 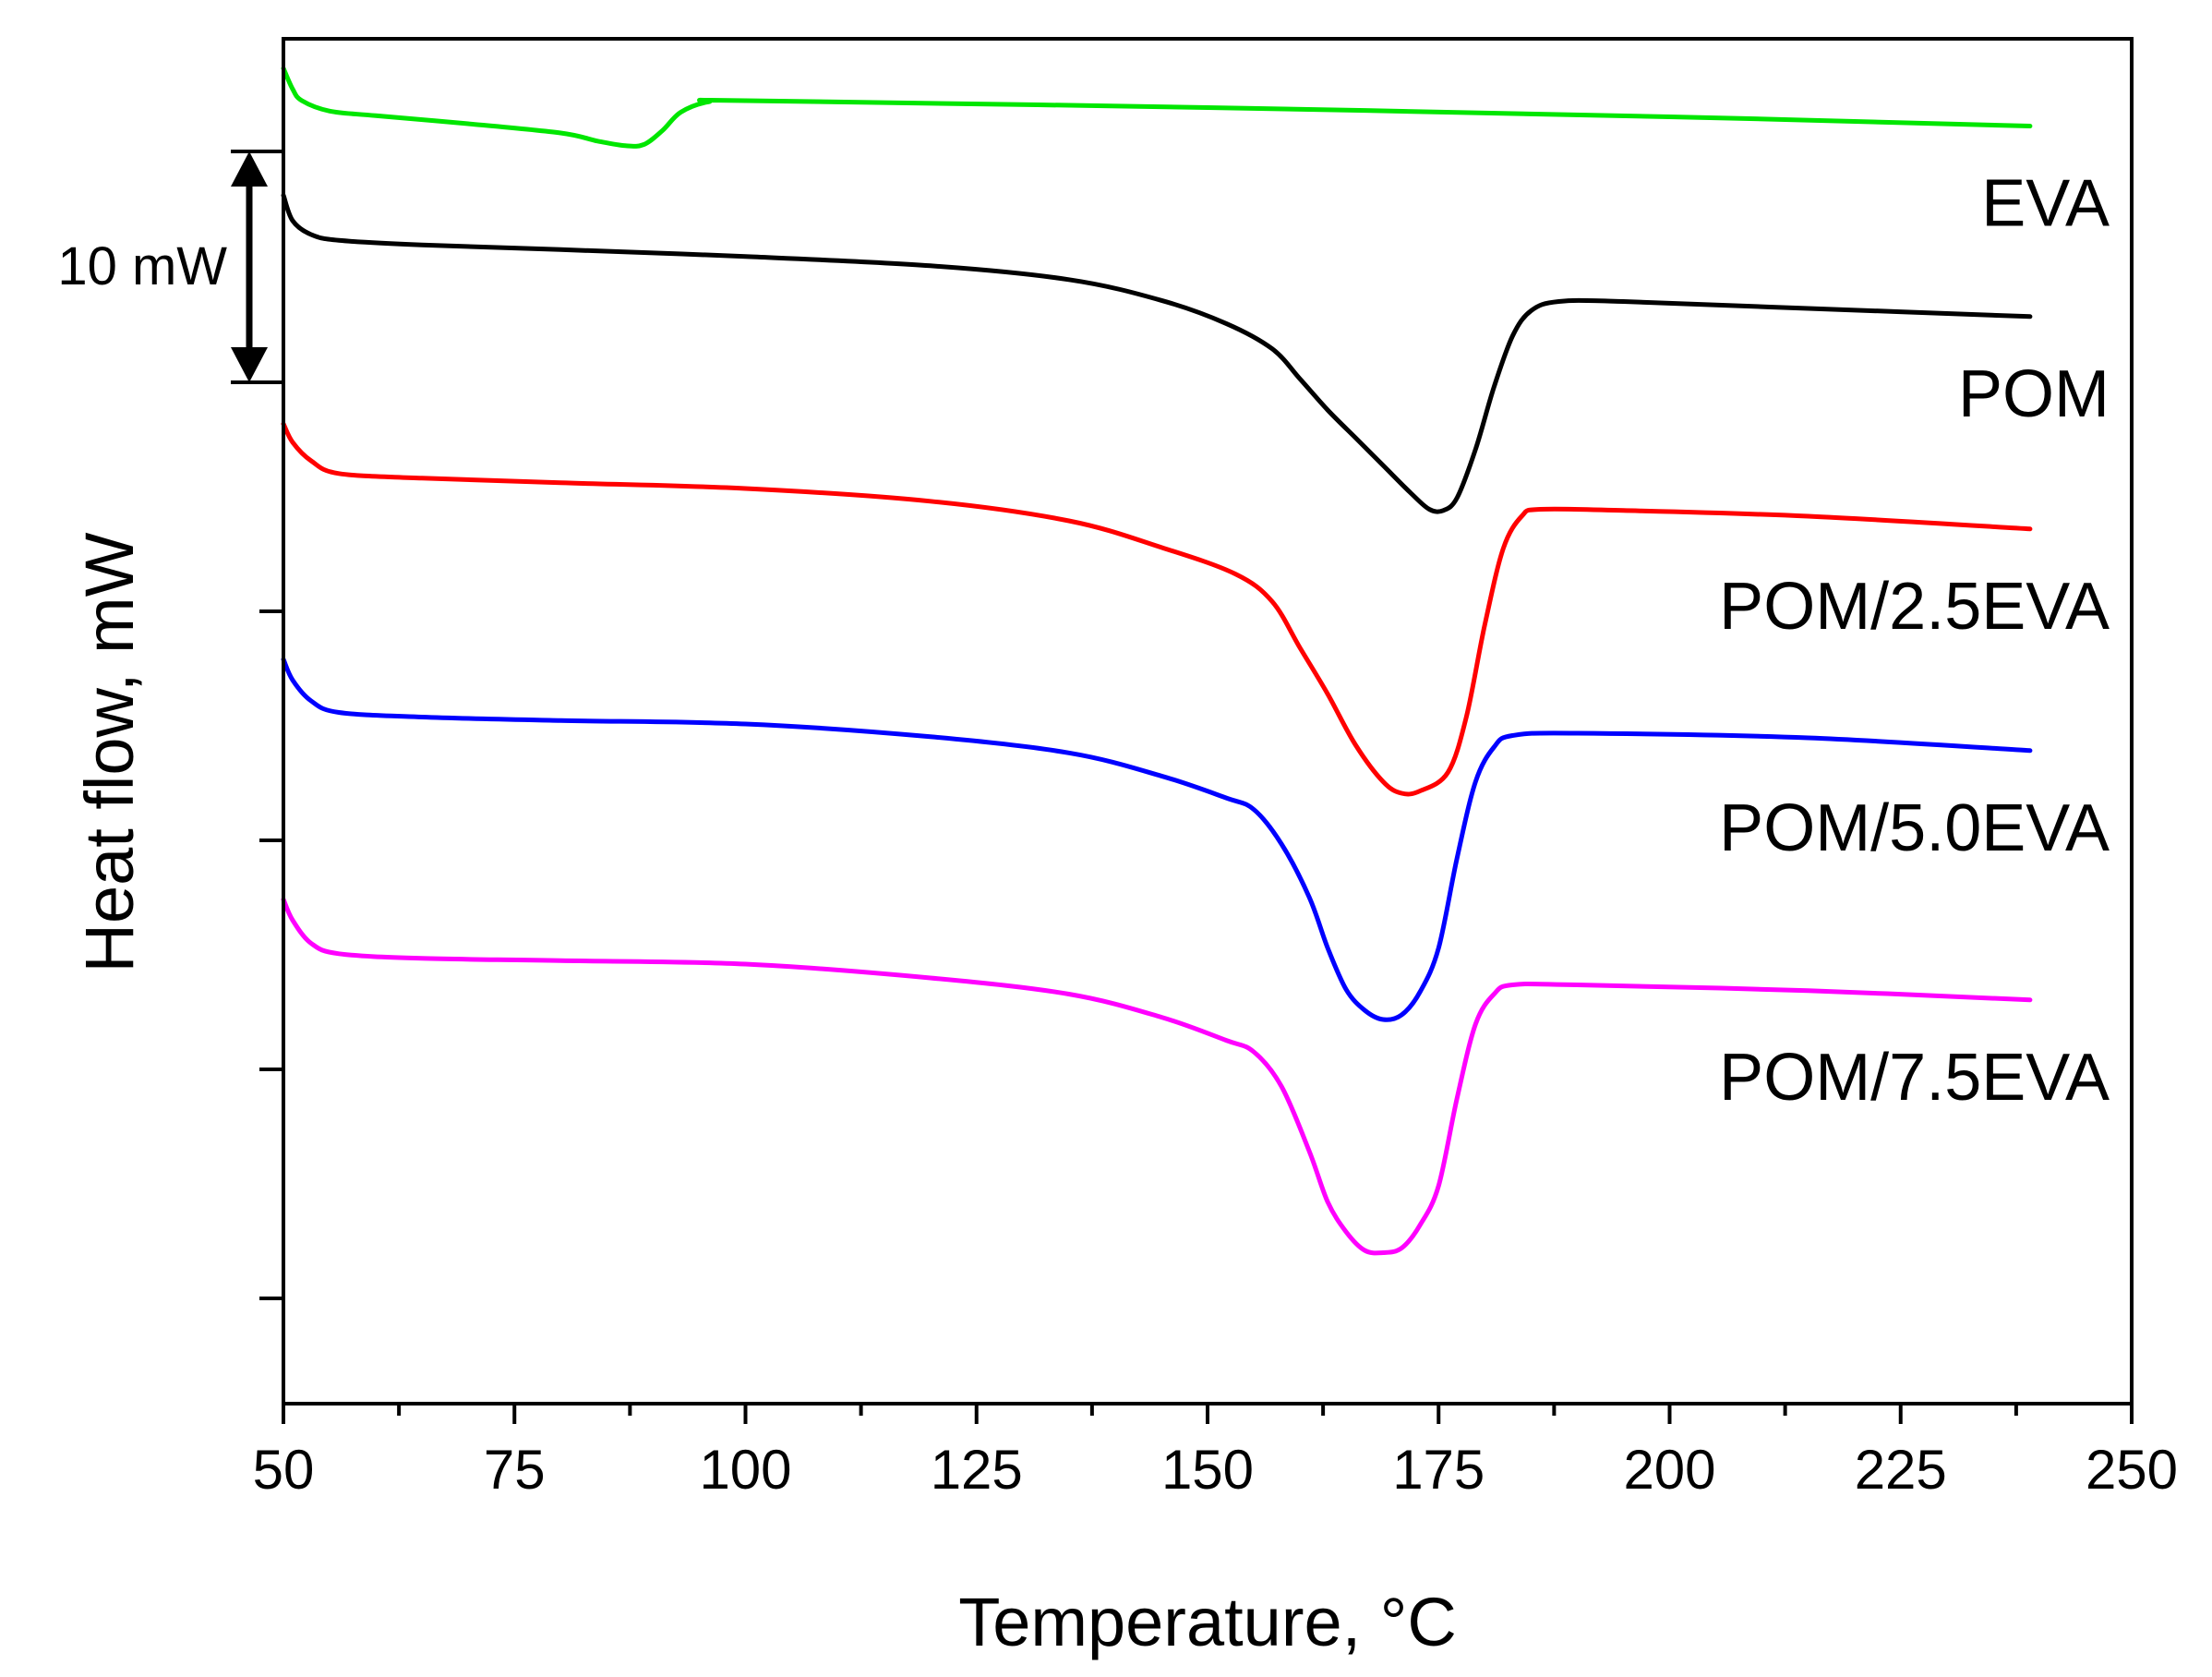 What do you see at coordinates (515, 1470) in the screenshot?
I see `x-tick-label: 75` at bounding box center [515, 1470].